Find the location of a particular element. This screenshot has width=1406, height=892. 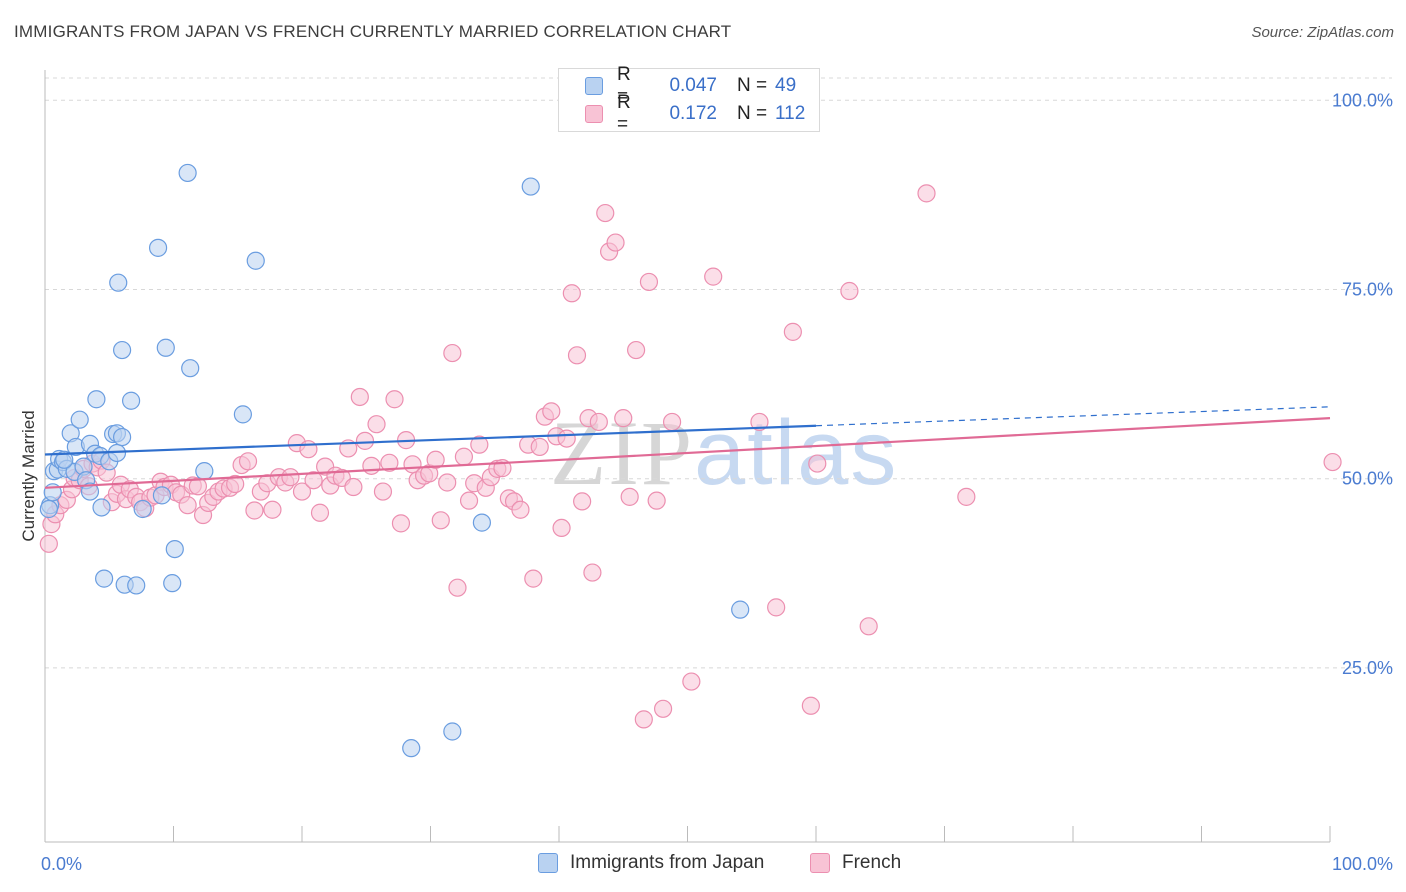

japan-trend-line is located at coordinates (430, 440).